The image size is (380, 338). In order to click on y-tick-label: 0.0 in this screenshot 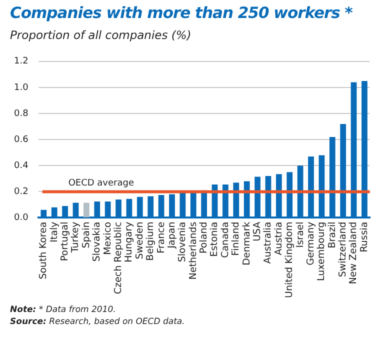, I will do `click(21, 218)`.